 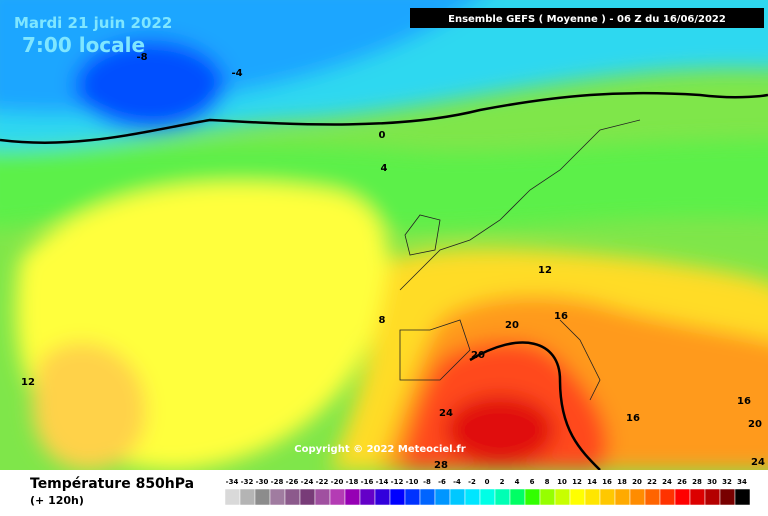 What do you see at coordinates (93, 23) in the screenshot?
I see `date: Mardi 21 juin 2022` at bounding box center [93, 23].